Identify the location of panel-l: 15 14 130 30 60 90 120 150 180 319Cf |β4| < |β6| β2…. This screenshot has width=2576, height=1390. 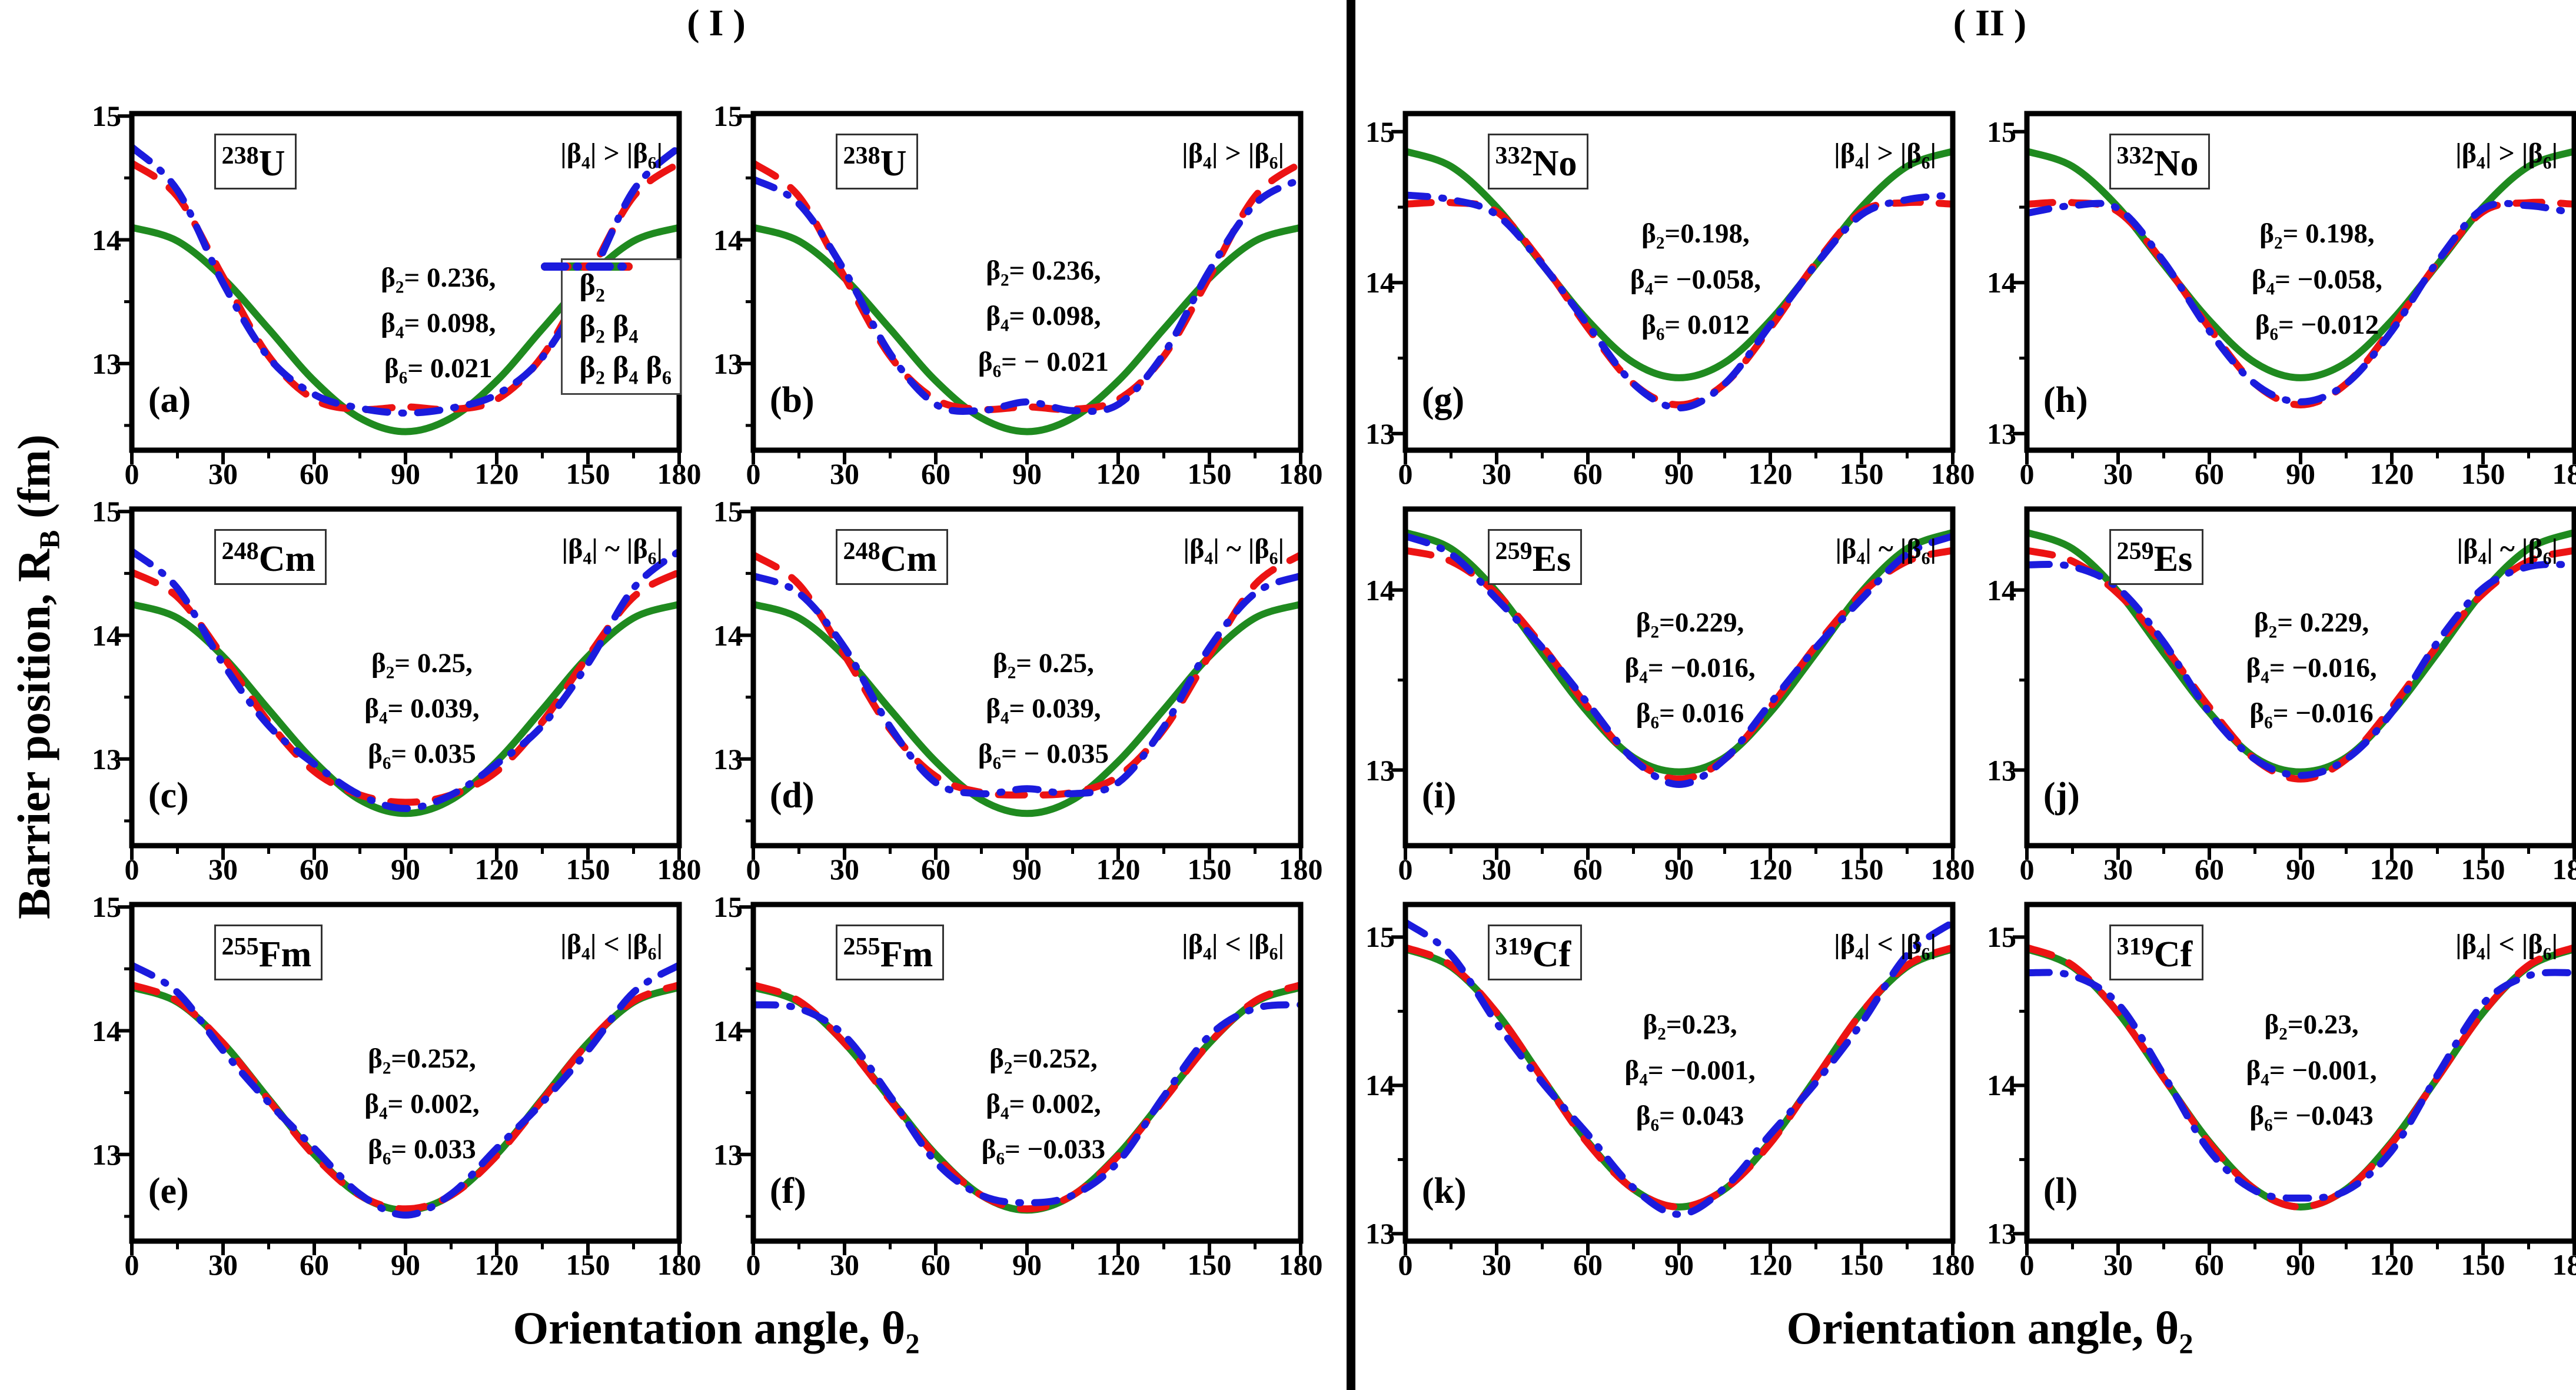
(2281, 1091).